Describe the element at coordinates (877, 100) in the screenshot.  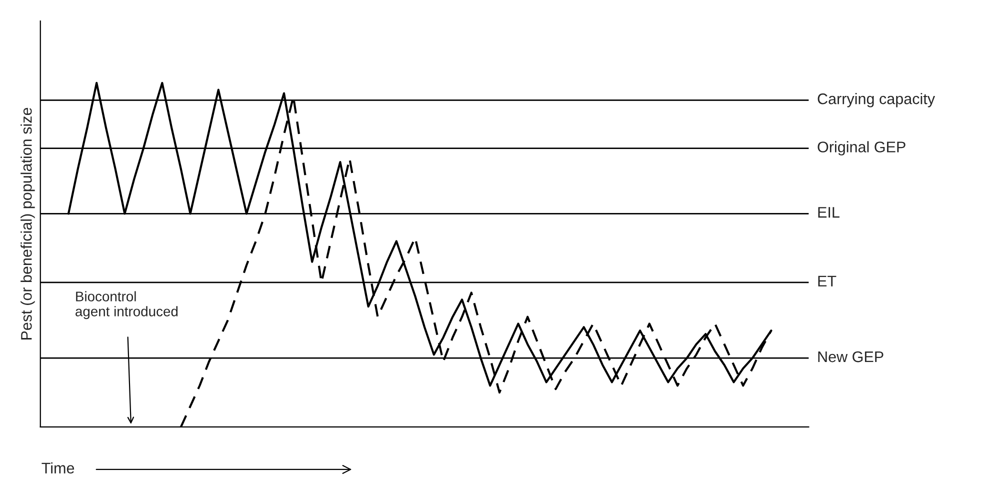
I see `ref-line-label: Carrying capacity` at that location.